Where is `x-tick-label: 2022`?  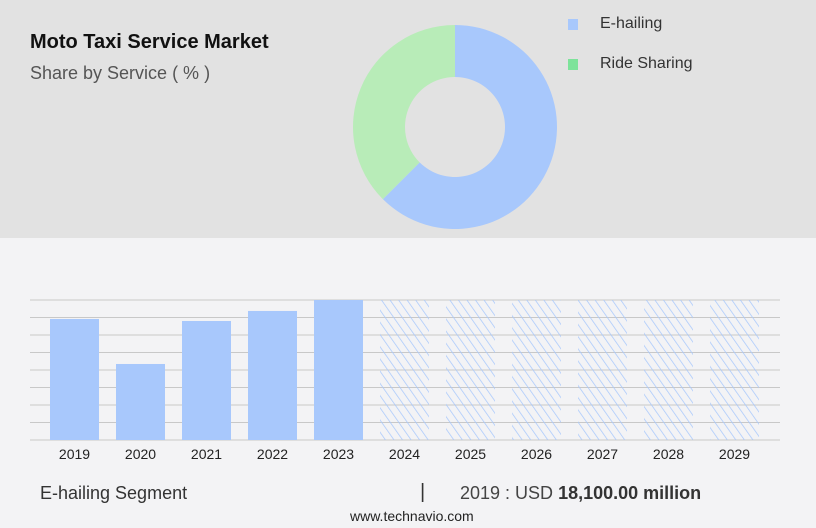
x-tick-label: 2022 is located at coordinates (272, 454).